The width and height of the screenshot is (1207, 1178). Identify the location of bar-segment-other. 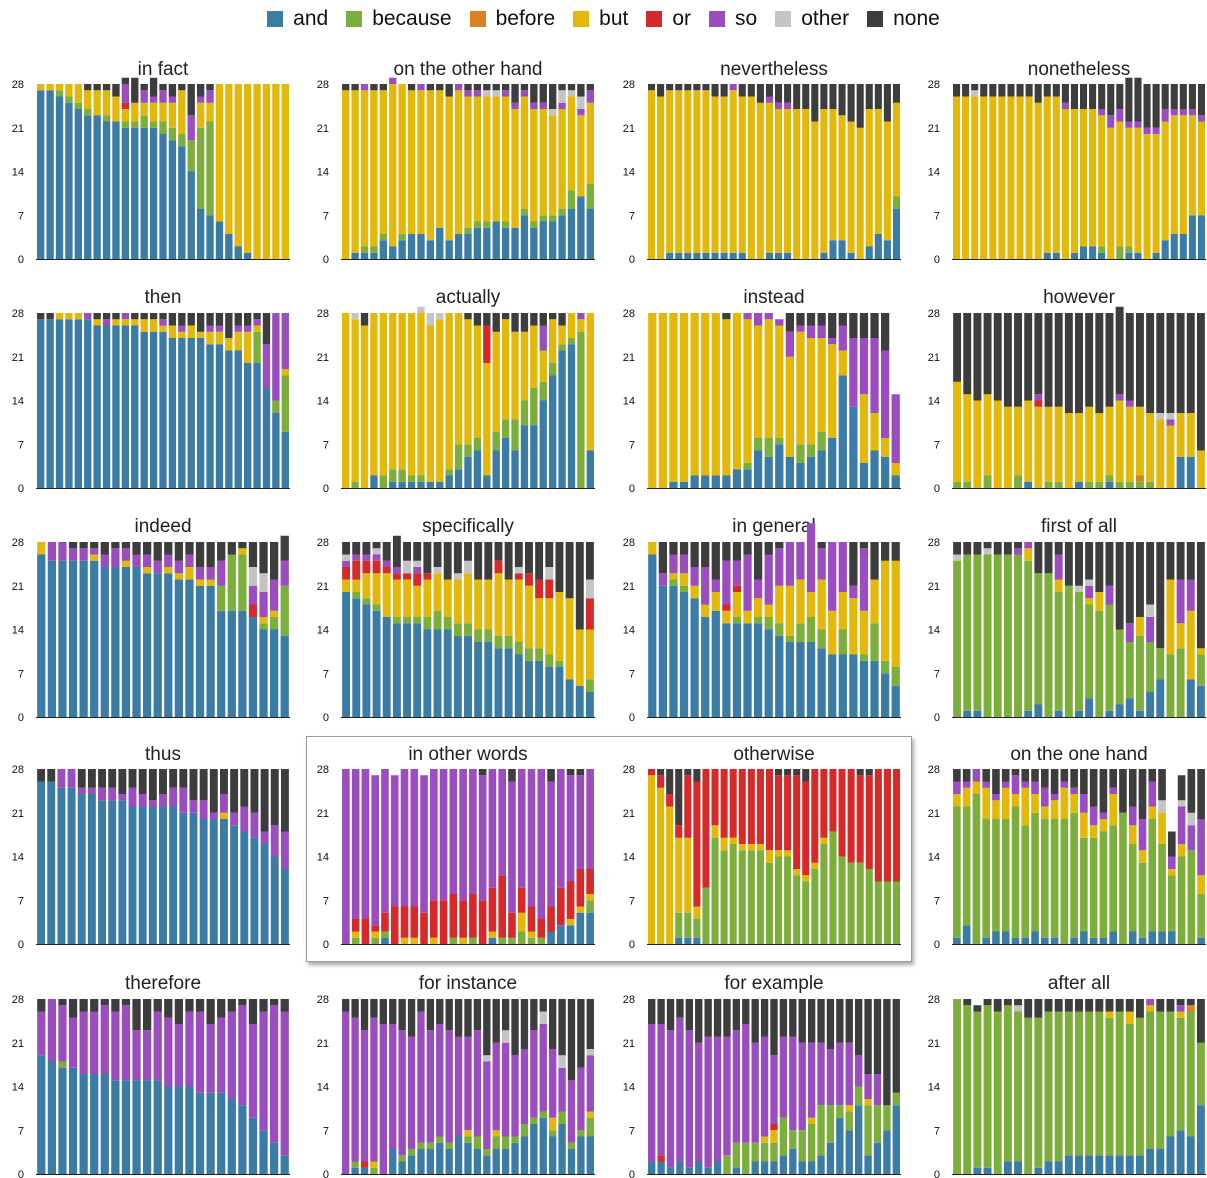
(549, 573).